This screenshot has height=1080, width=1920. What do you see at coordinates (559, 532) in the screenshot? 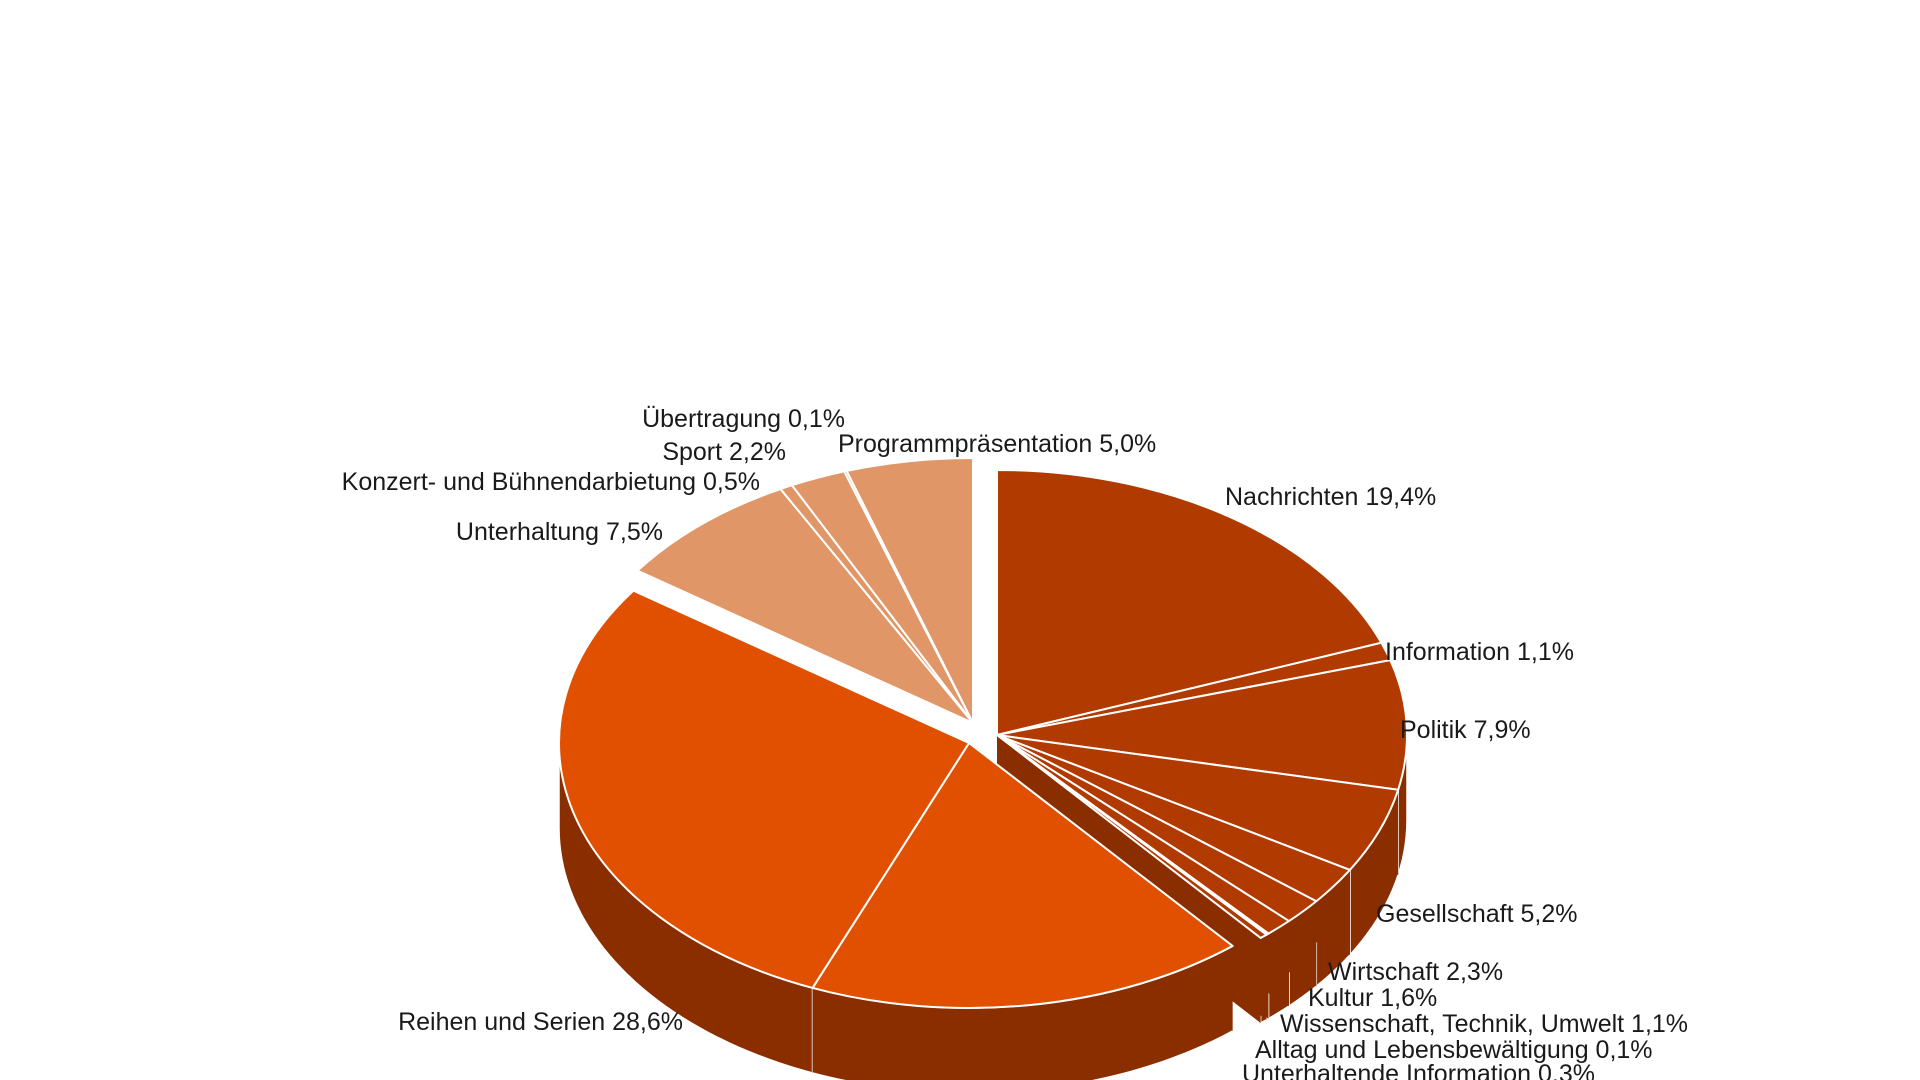
I see `slice-label-11: Unterhaltung 7,5%` at bounding box center [559, 532].